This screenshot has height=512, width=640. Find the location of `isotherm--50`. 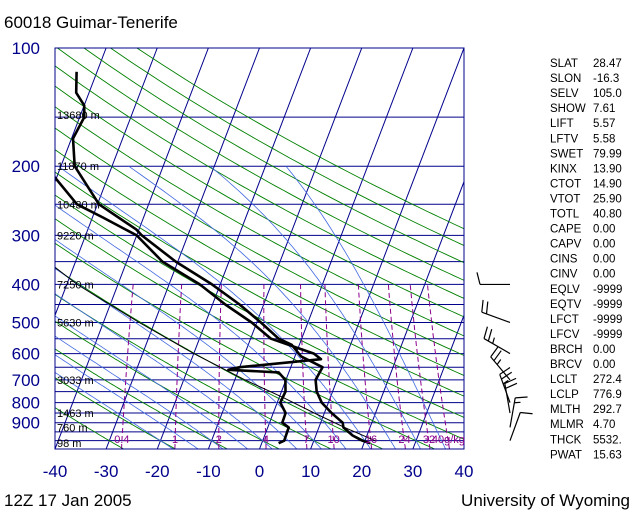

isotherm--50 is located at coordinates (106, 182).